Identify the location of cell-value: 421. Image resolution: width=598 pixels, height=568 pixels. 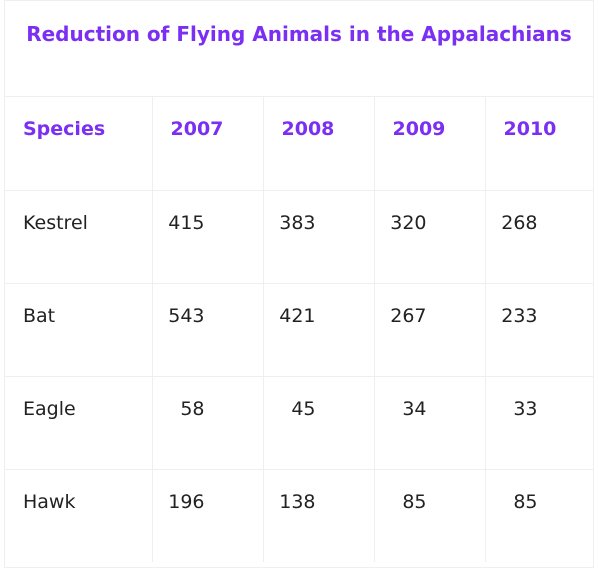
(297, 315).